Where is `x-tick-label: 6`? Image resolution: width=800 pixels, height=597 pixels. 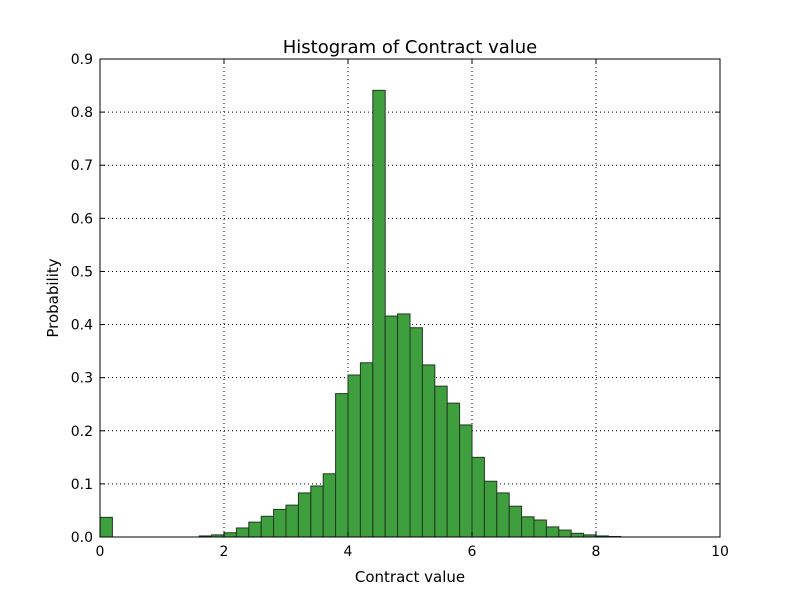 x-tick-label: 6 is located at coordinates (472, 552).